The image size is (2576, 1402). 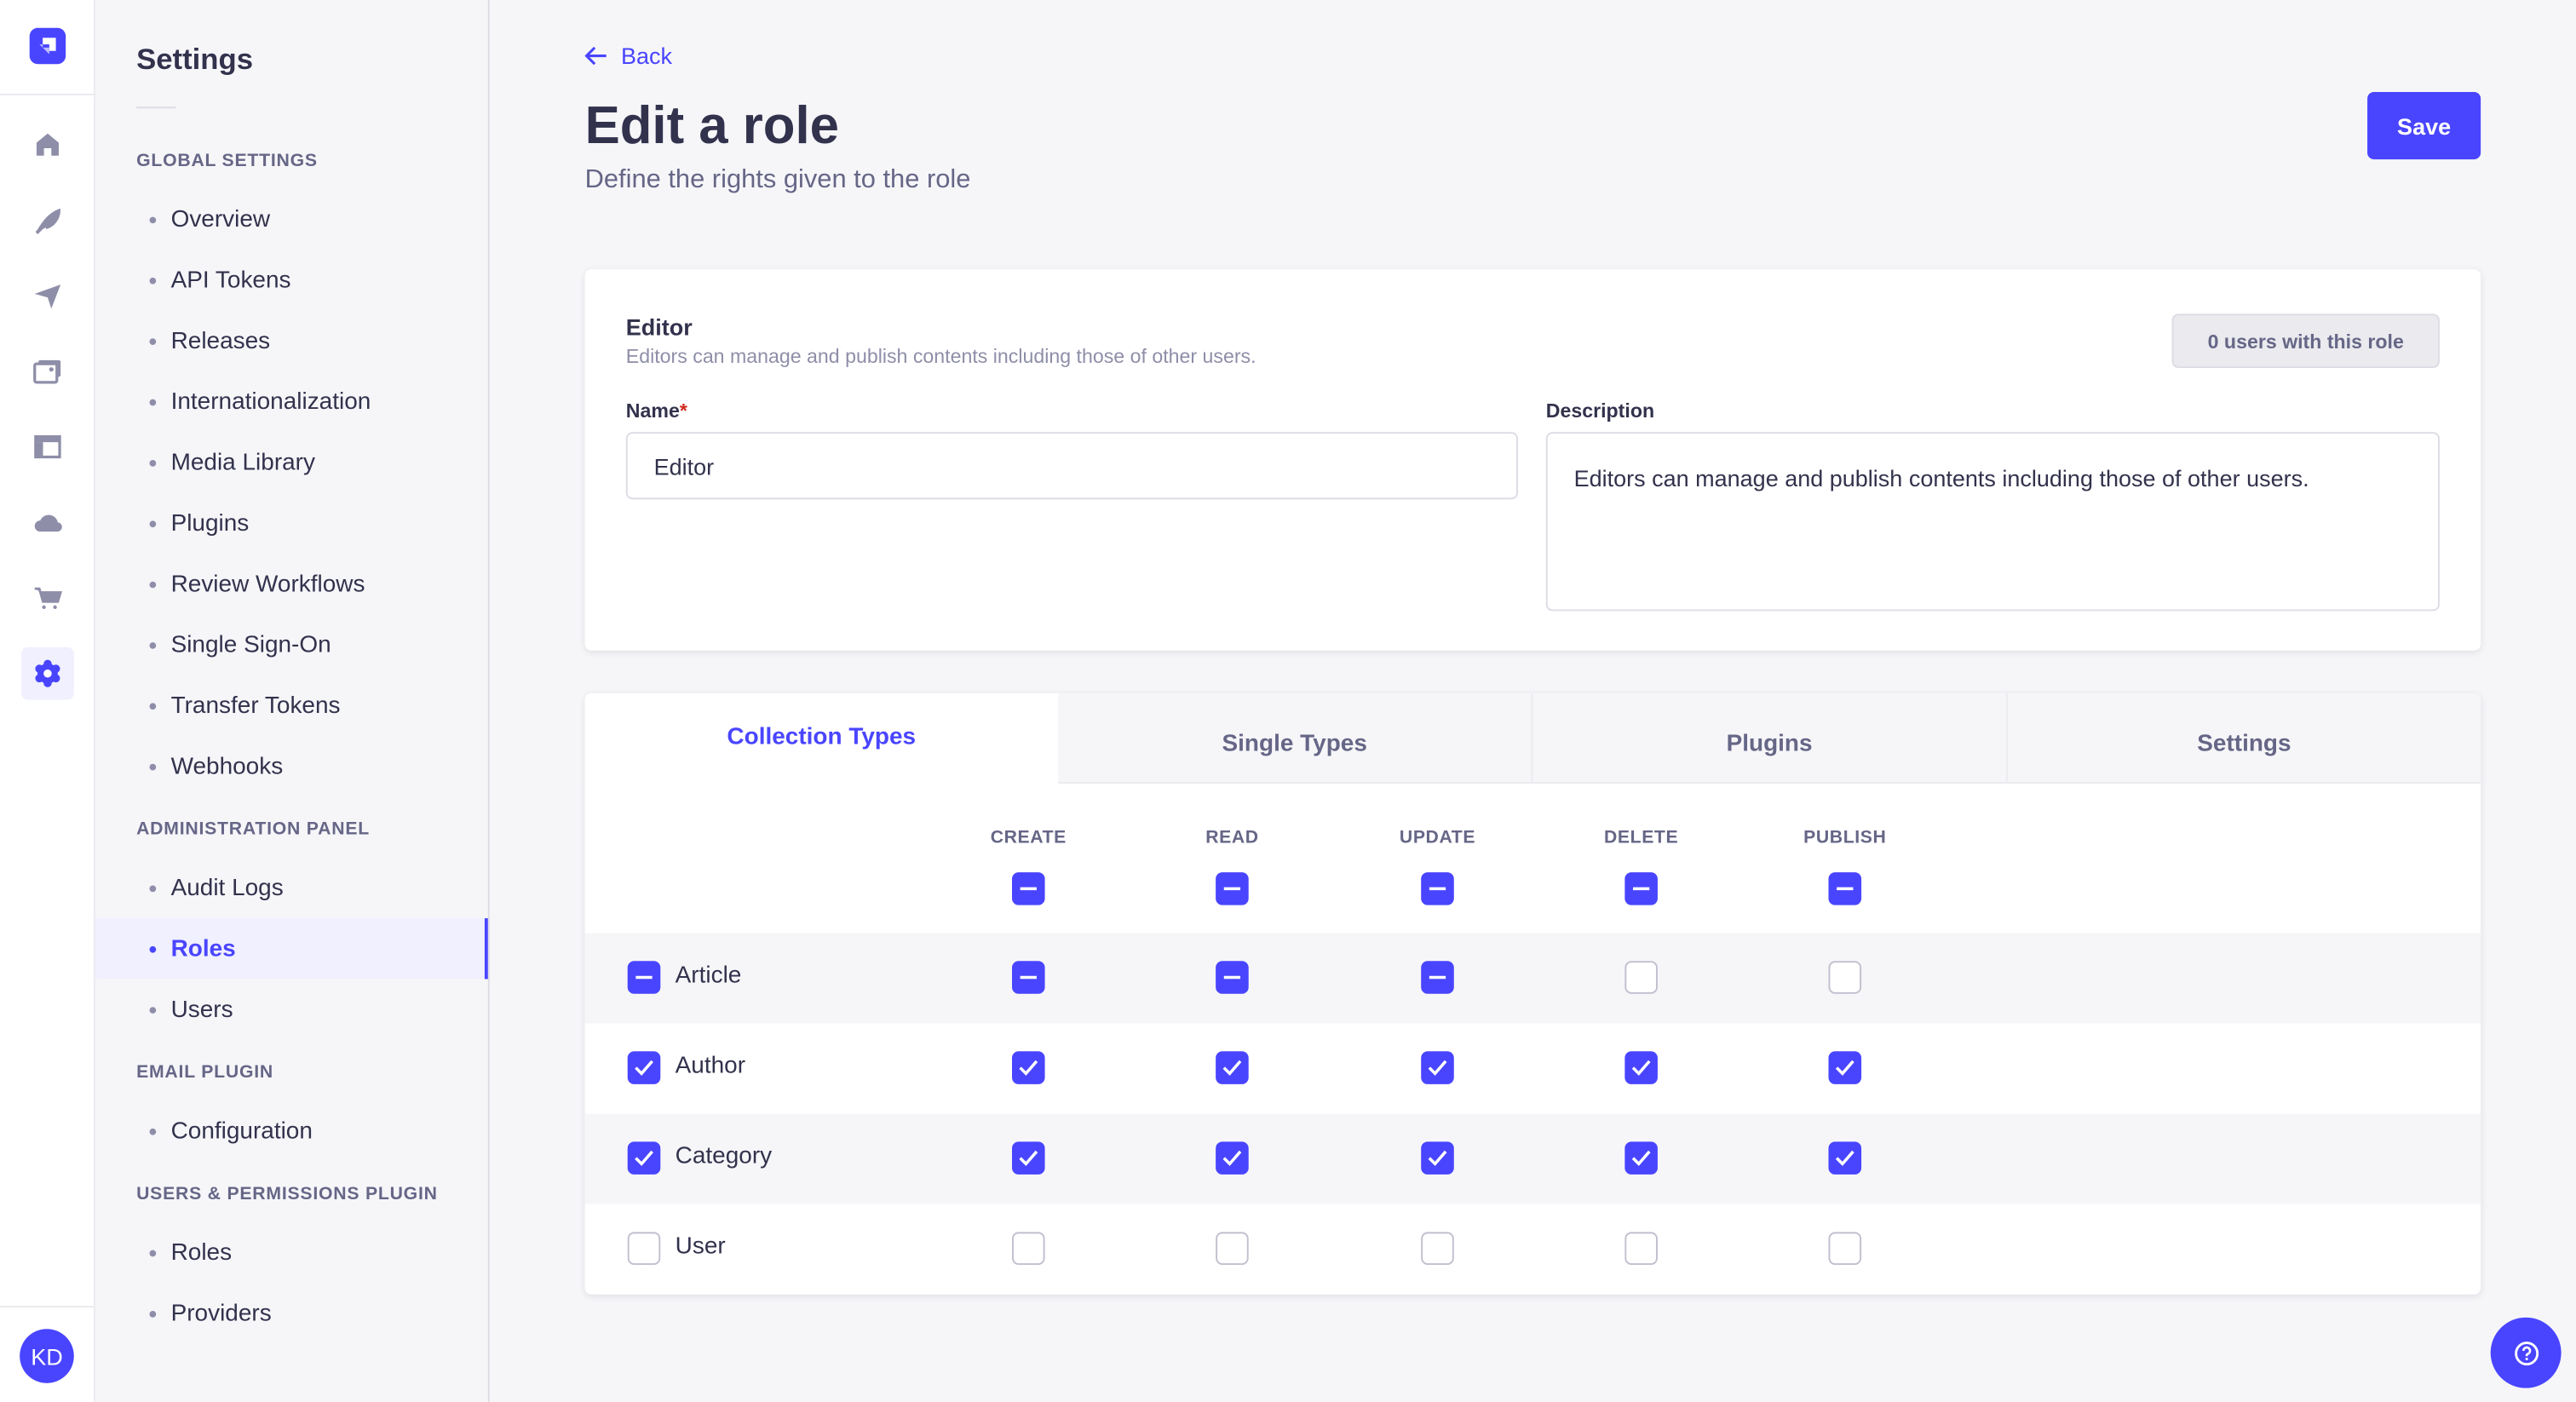 I want to click on nav-cloud, so click(x=46, y=522).